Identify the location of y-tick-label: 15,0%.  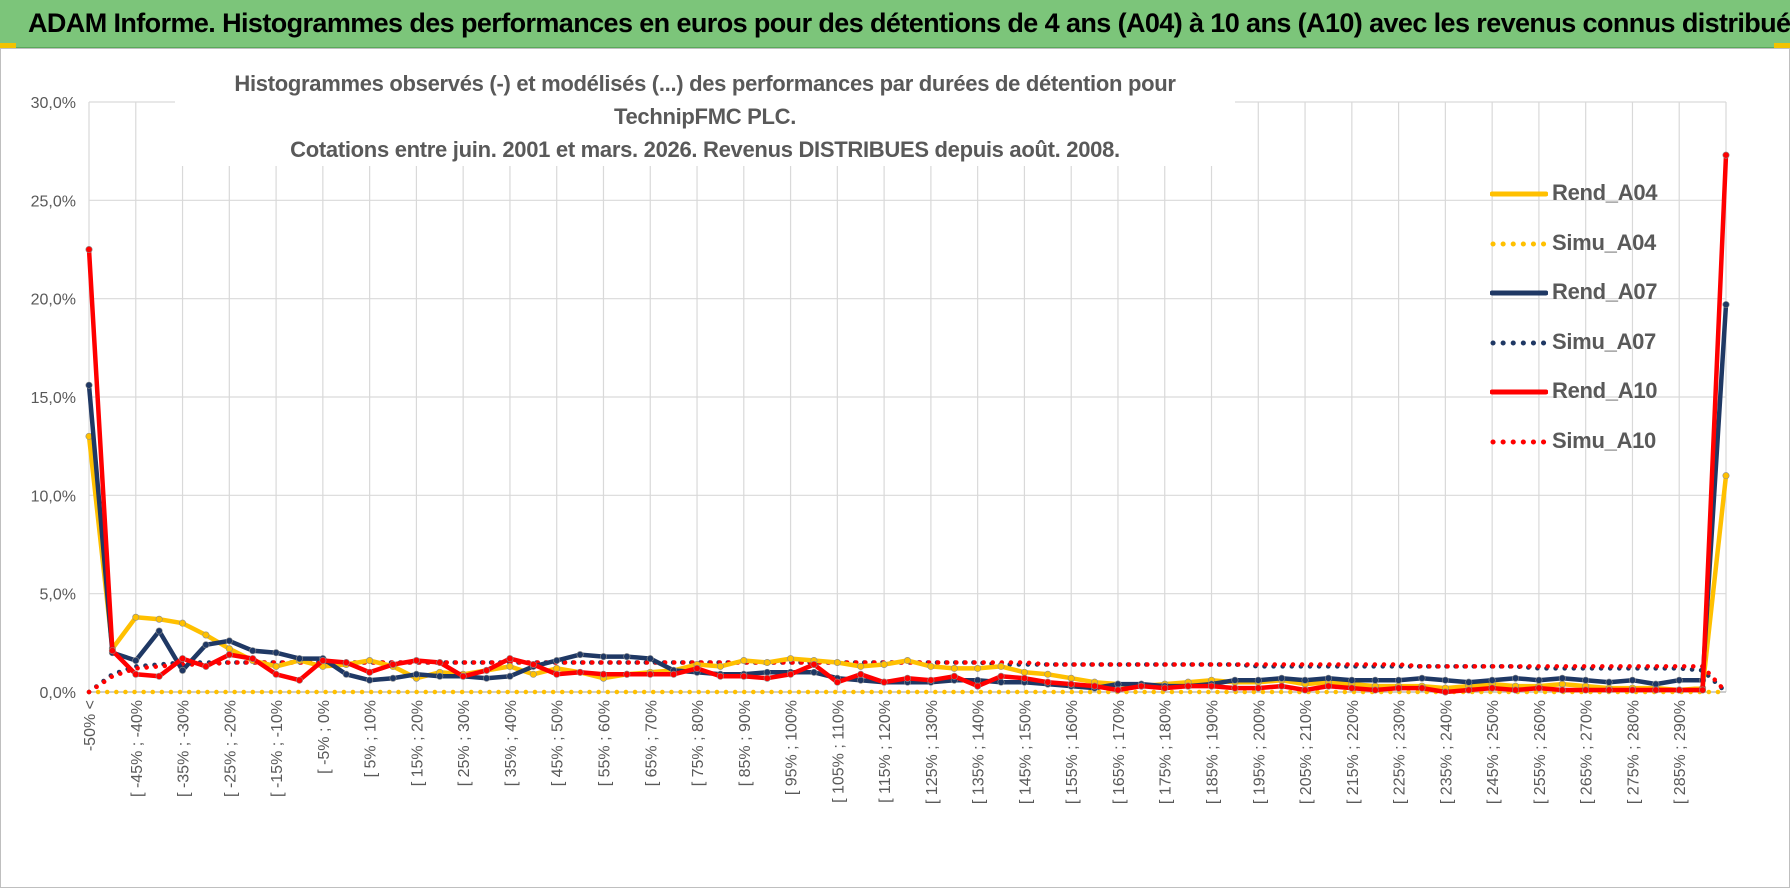
(53, 398).